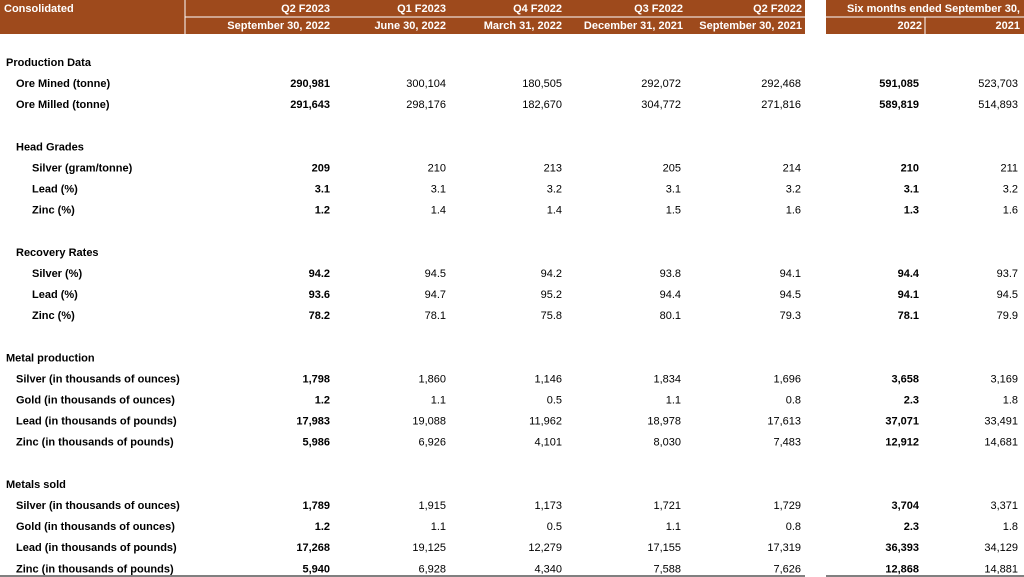  I want to click on cell-value: 33,491, so click(1001, 422).